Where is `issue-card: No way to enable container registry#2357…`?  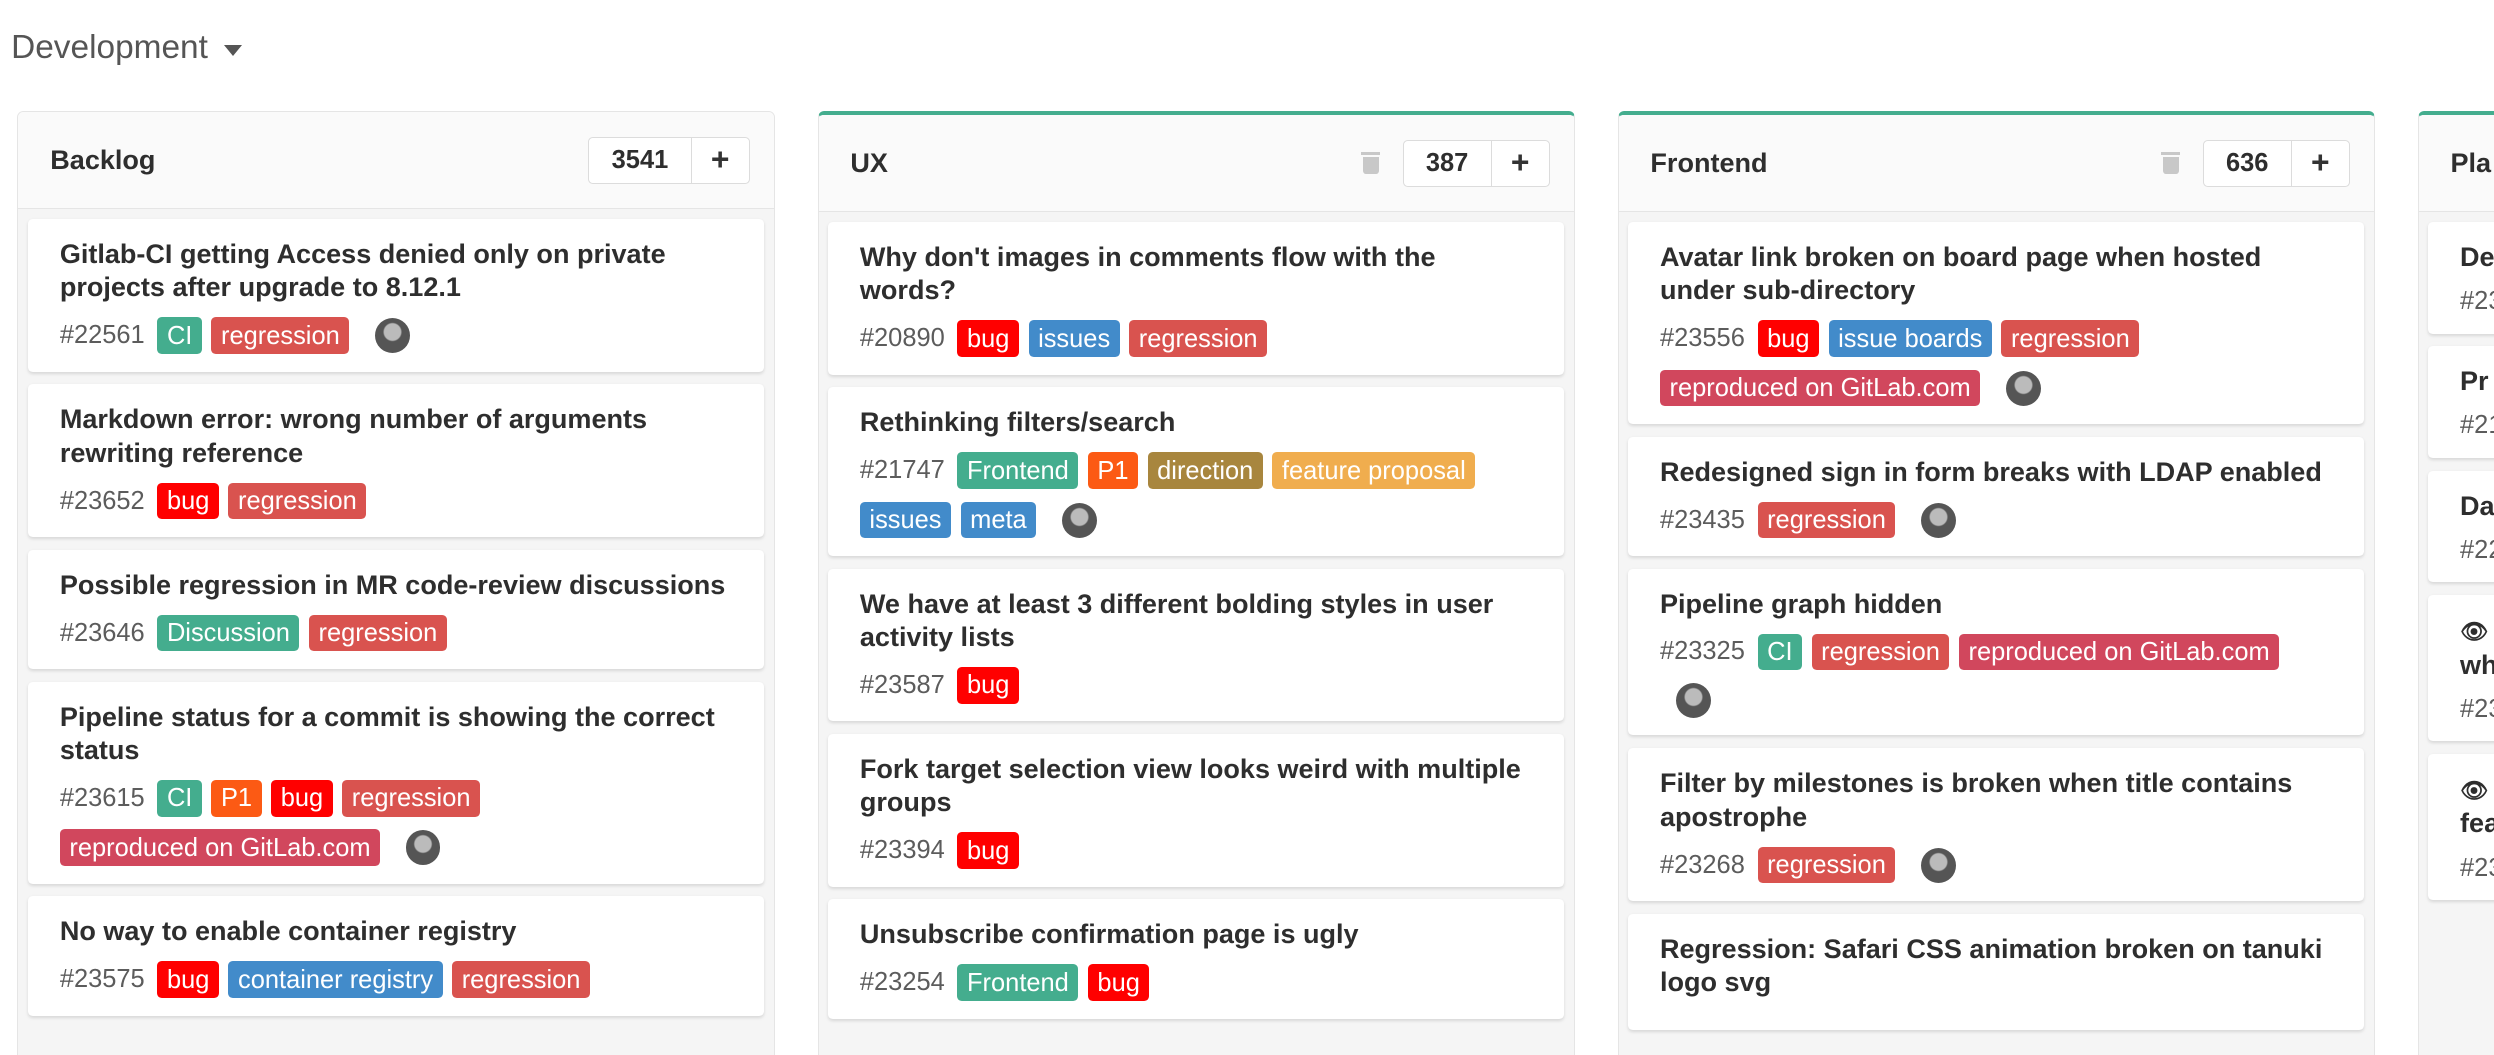
issue-card: No way to enable container registry#2357… is located at coordinates (396, 955).